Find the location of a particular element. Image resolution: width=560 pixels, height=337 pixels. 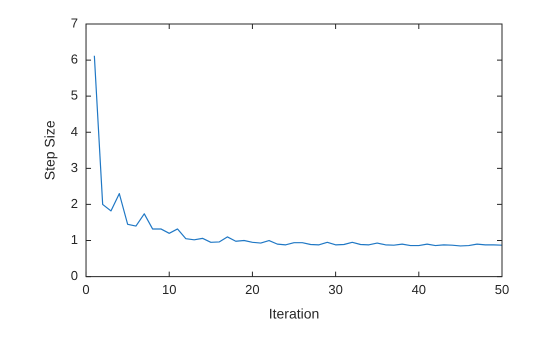

y-tick-label: 2 is located at coordinates (74, 204).